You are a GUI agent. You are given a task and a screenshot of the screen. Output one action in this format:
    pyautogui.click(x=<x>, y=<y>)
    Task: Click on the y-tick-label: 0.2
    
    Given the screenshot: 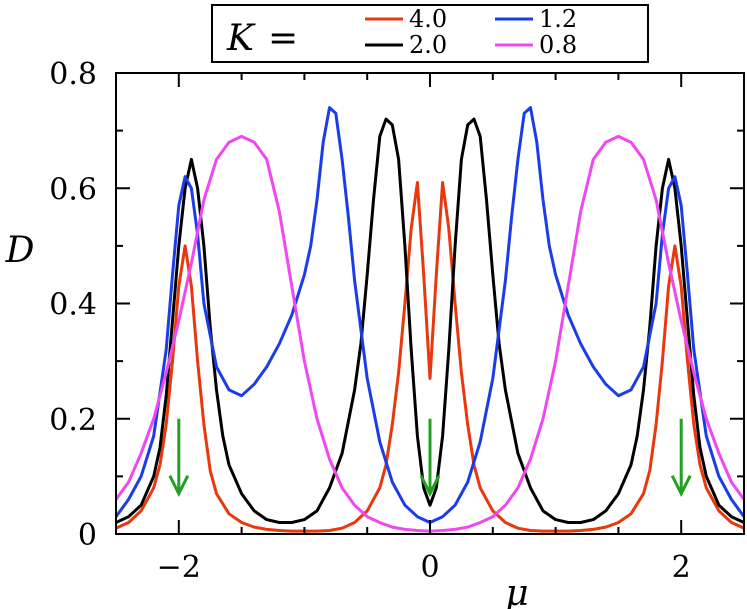 What is the action you would take?
    pyautogui.click(x=73, y=420)
    